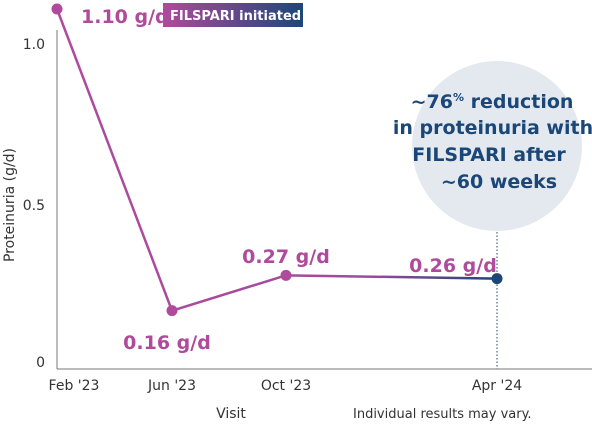 The width and height of the screenshot is (592, 441). I want to click on x-tick-label: Apr '24, so click(497, 386).